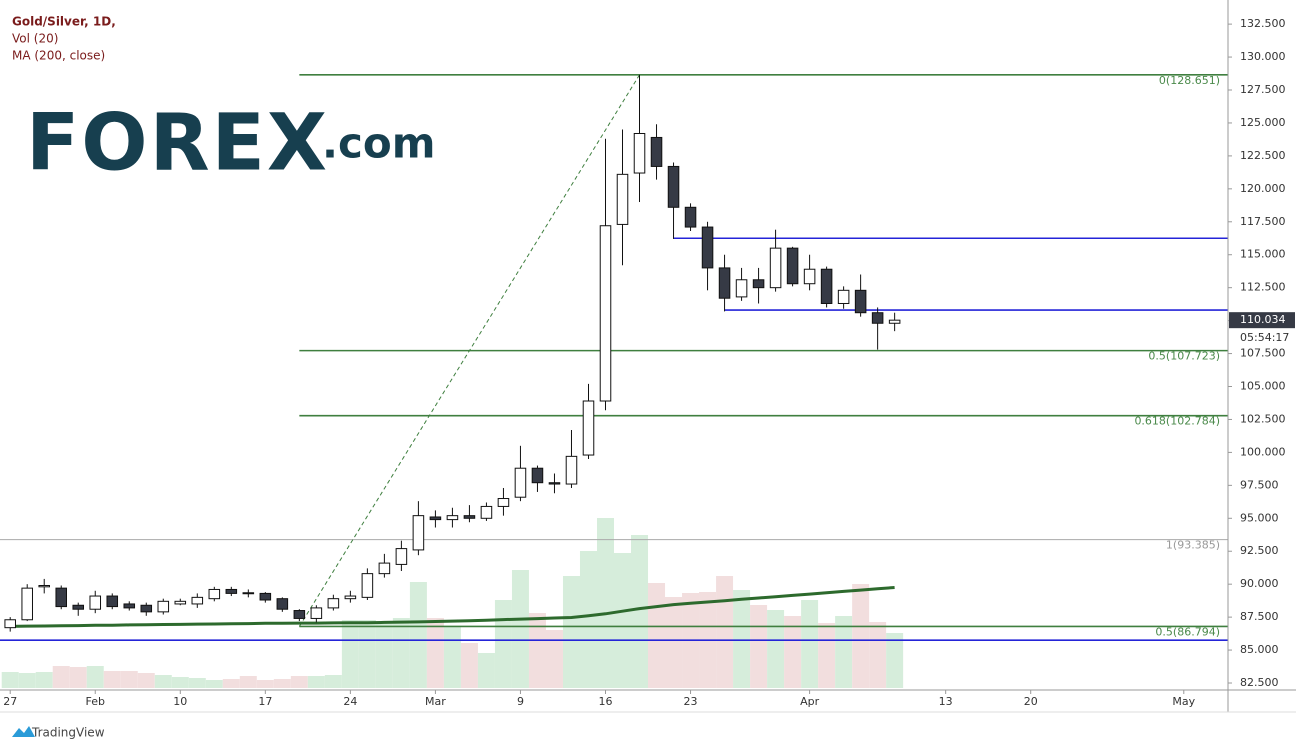  I want to click on y-tick-label: 115.000, so click(1263, 254).